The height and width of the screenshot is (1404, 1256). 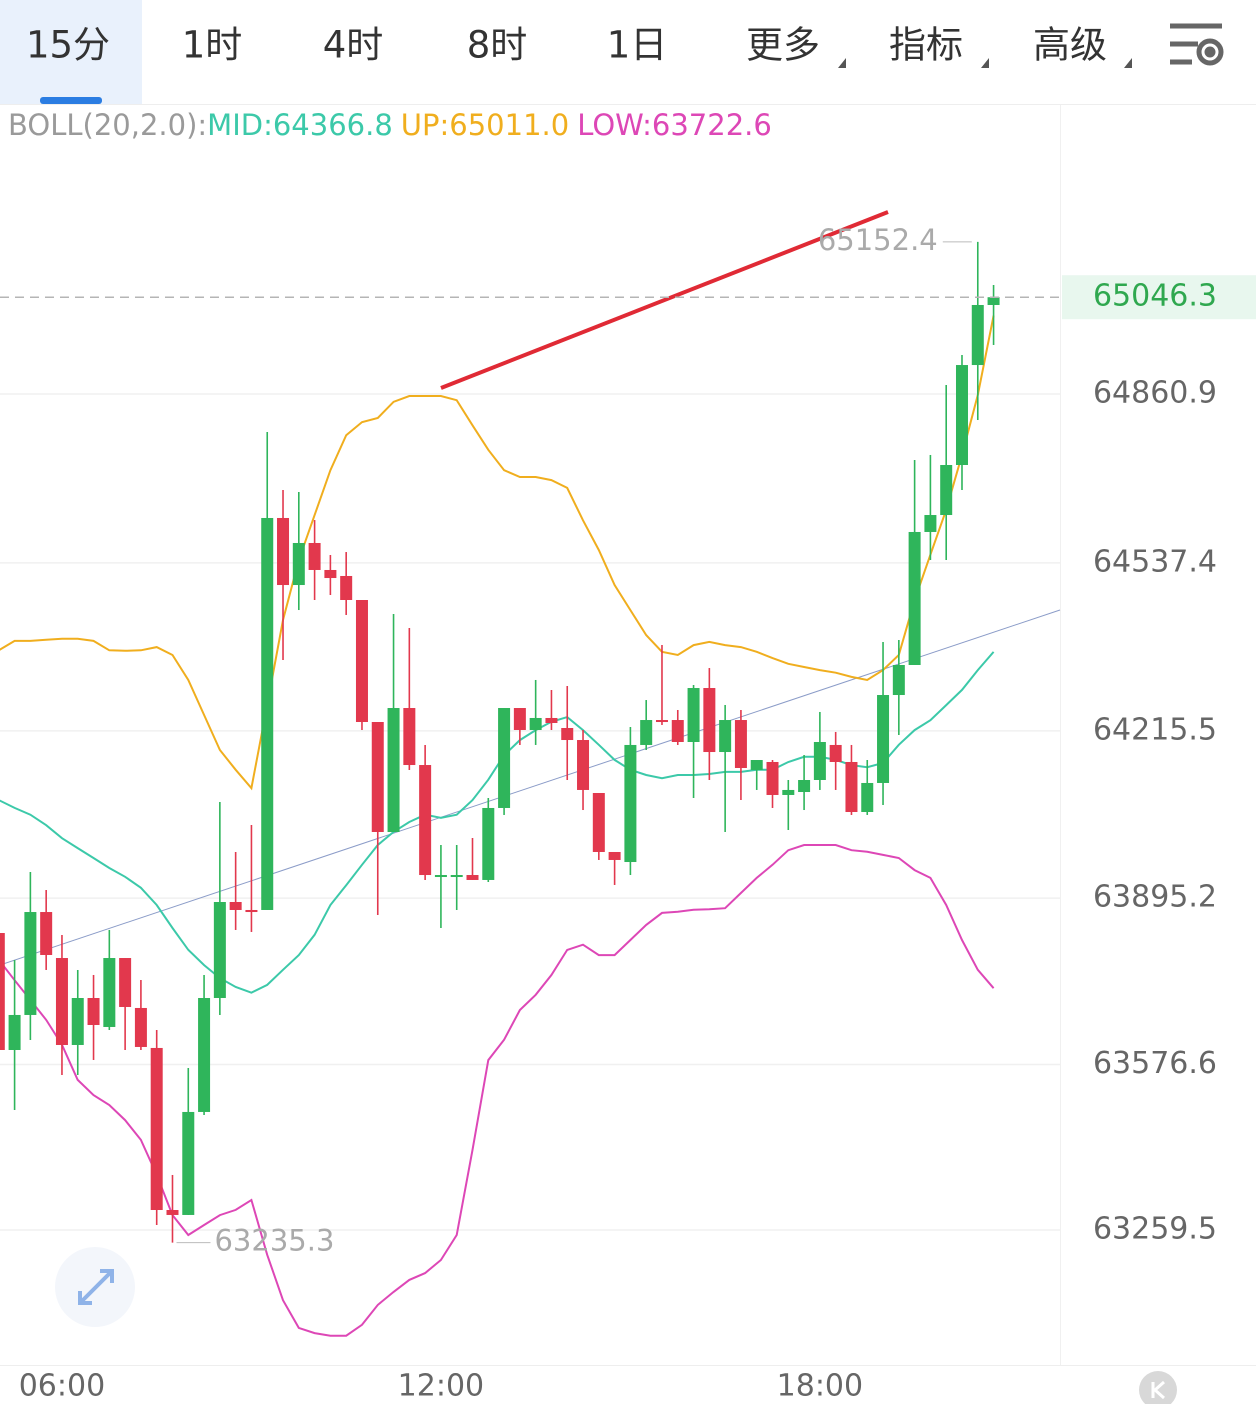 What do you see at coordinates (212, 45) in the screenshot?
I see `tab: 1时` at bounding box center [212, 45].